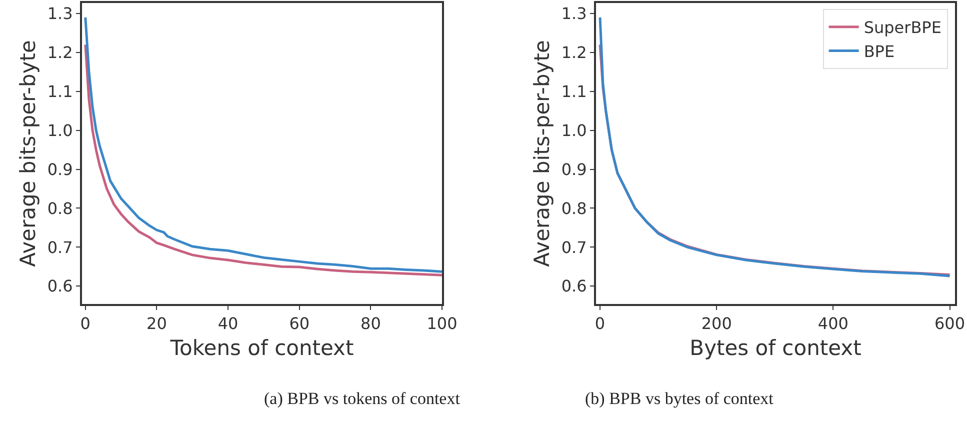 Image resolution: width=967 pixels, height=440 pixels. I want to click on text: (a) BPB vs tokens of context, so click(362, 398).